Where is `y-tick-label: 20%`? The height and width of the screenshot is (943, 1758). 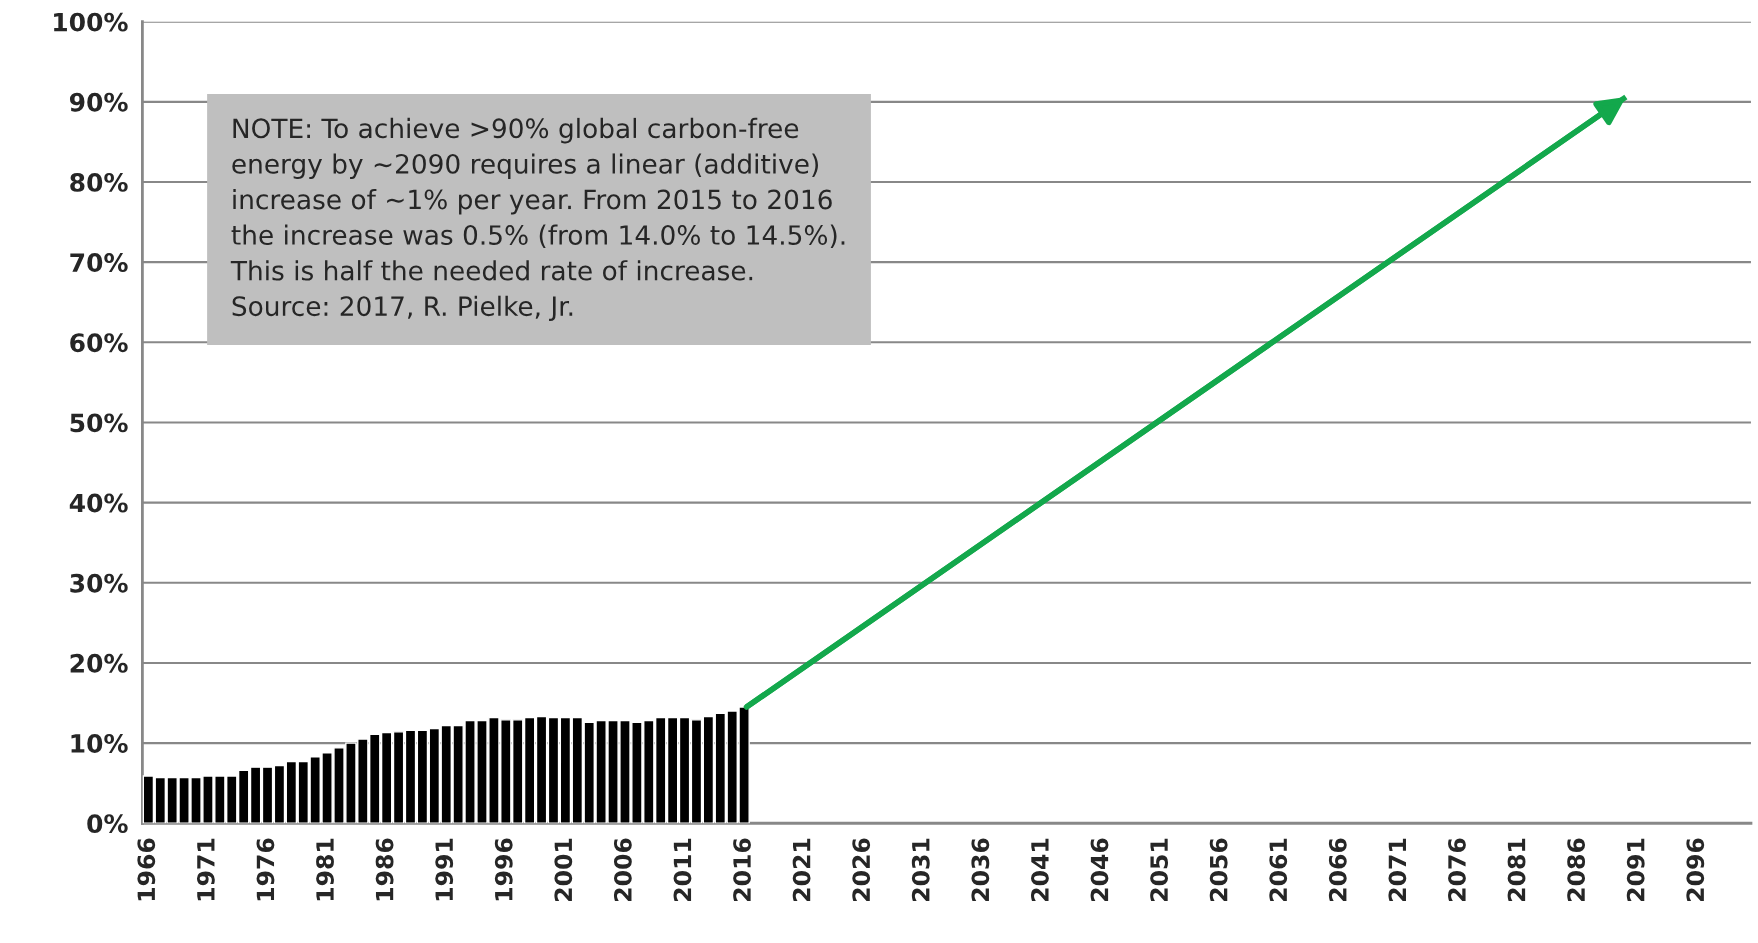 y-tick-label: 20% is located at coordinates (99, 663).